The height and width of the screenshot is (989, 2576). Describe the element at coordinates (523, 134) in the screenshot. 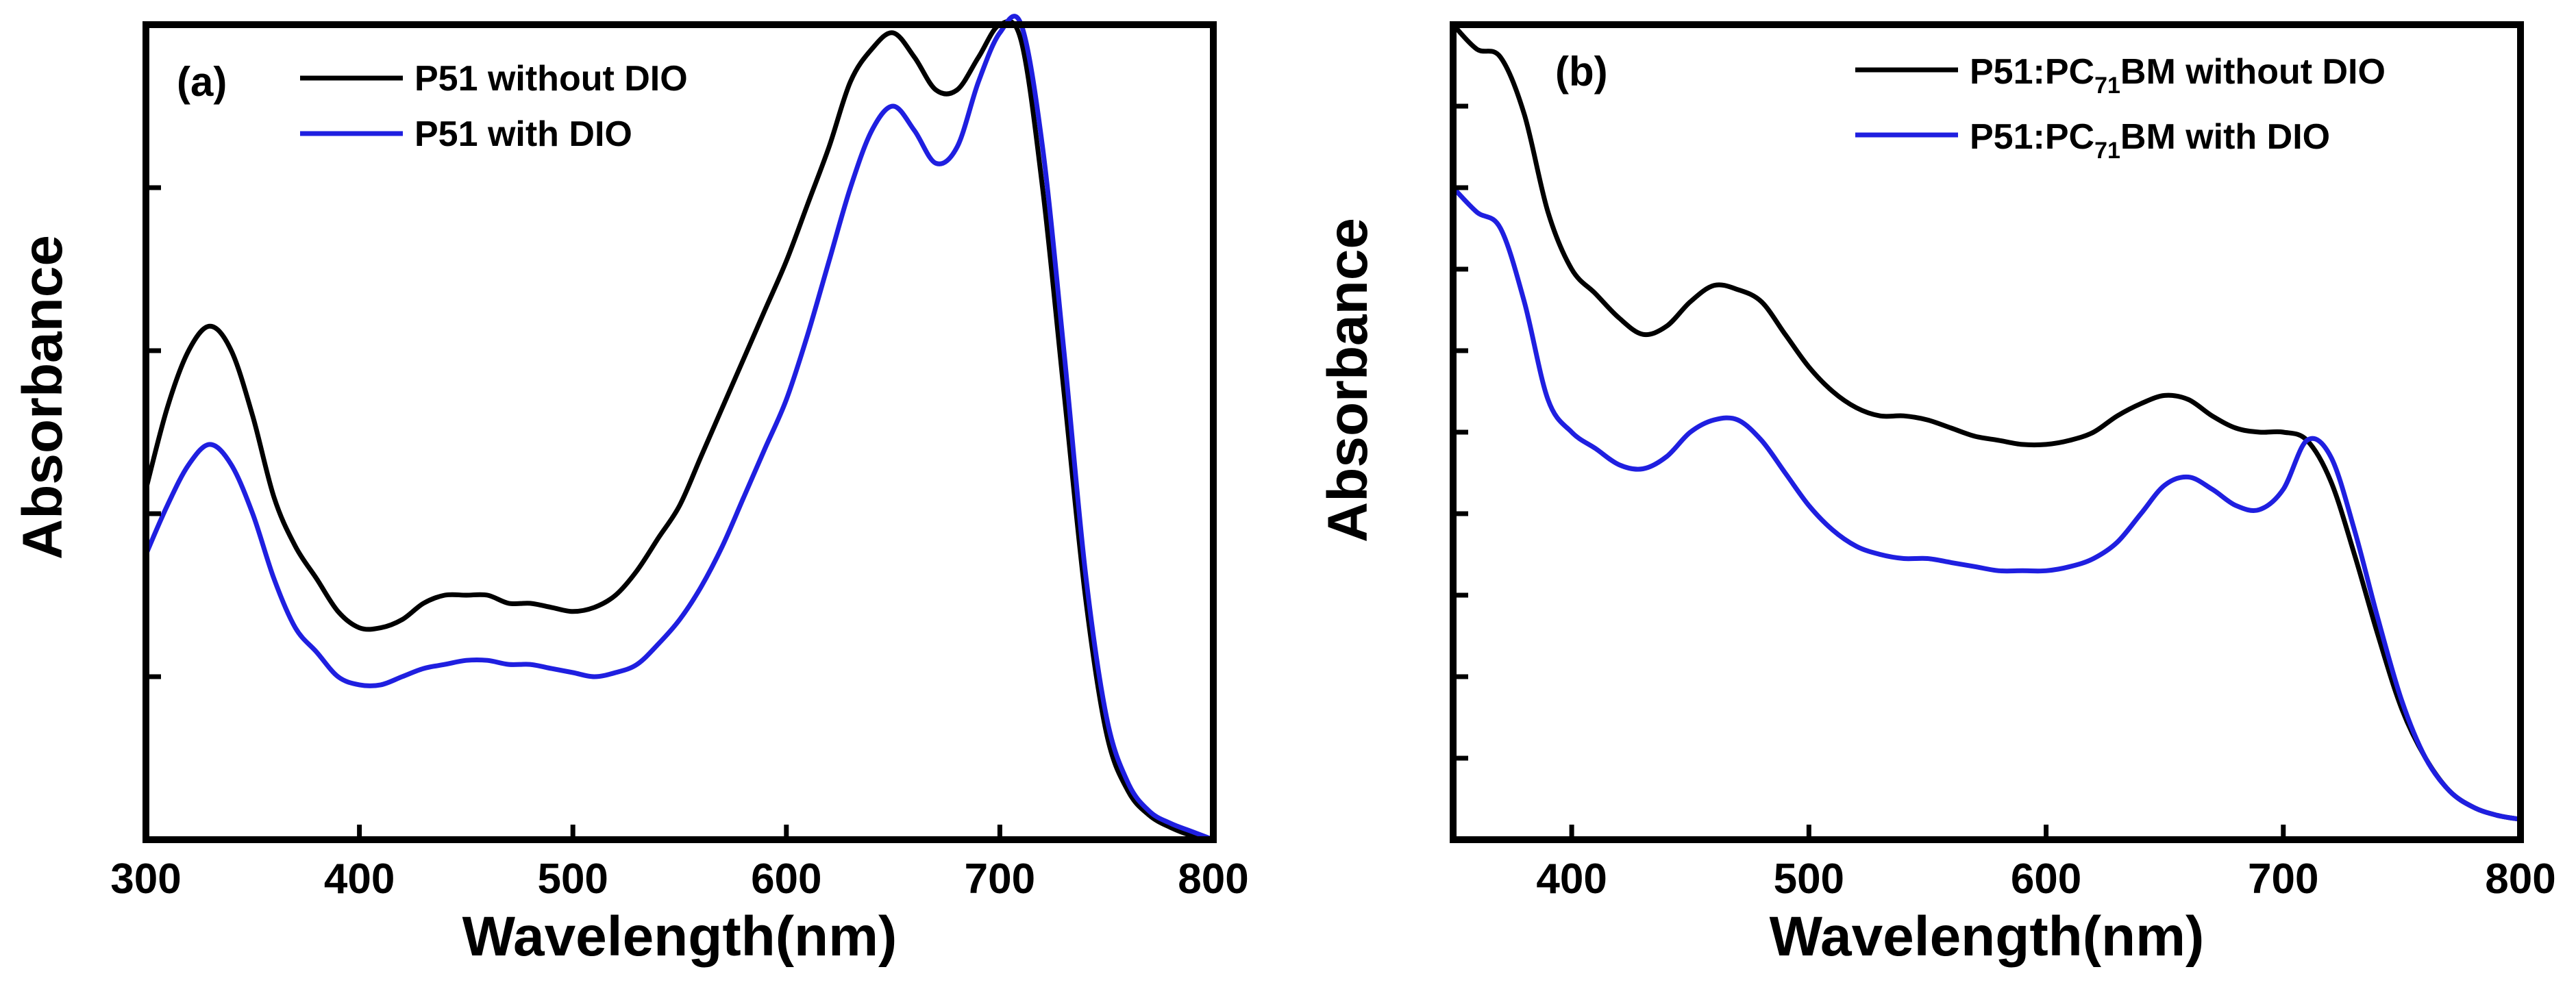

I see `legend-a-label-1: P51 with DIO` at that location.